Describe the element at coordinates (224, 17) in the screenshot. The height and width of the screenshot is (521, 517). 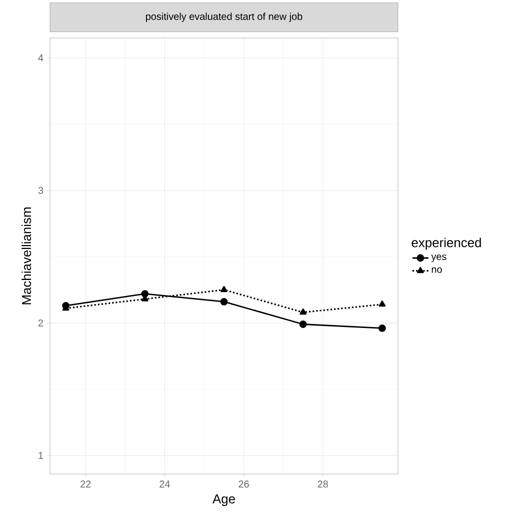
I see `chart-title: positively evaluated start of new job` at that location.